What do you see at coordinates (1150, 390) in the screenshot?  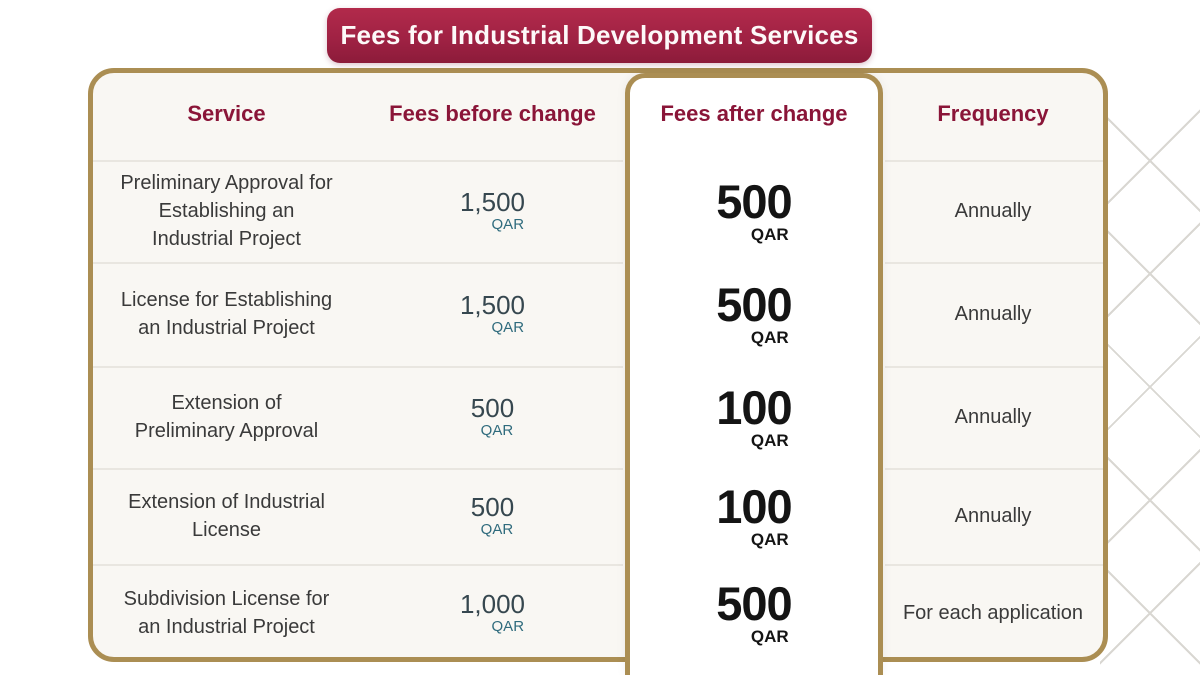 I see `diamond-lattice-pattern` at bounding box center [1150, 390].